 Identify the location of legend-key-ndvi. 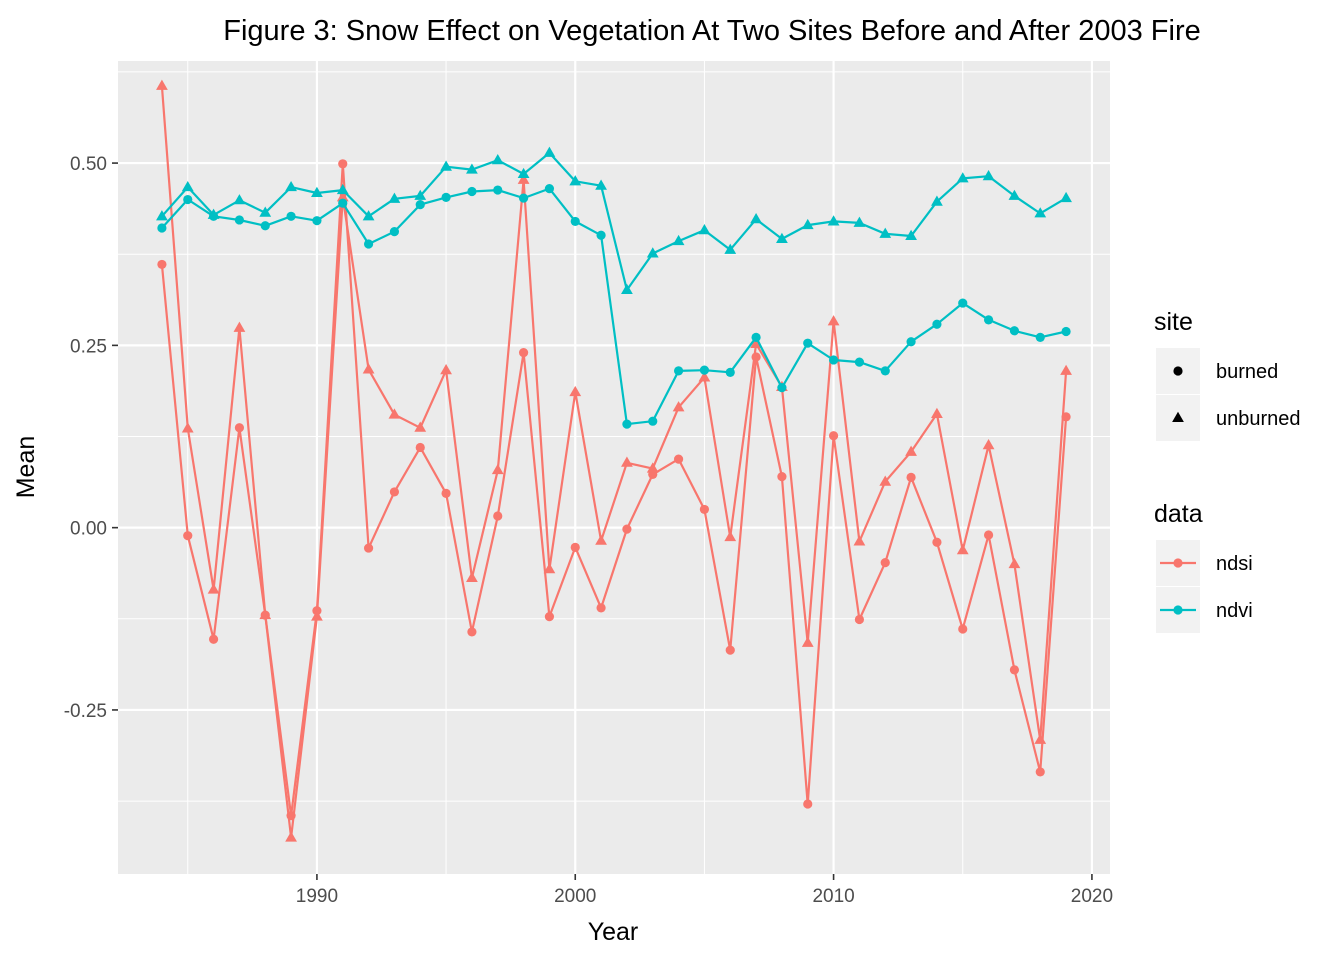
(1178, 610).